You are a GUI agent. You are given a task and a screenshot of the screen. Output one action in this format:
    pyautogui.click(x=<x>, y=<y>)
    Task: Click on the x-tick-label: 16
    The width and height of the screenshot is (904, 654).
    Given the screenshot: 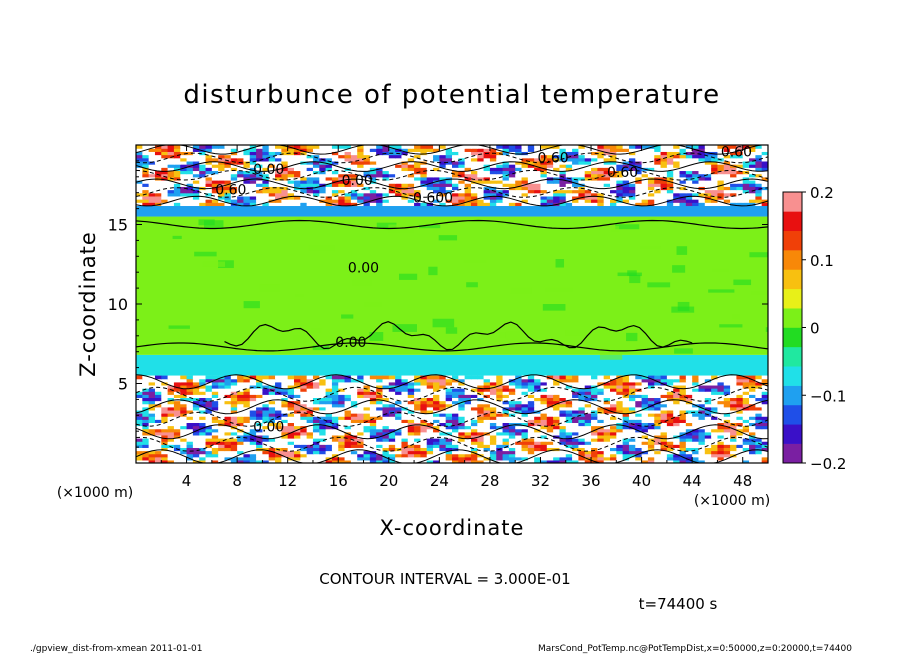 What is the action you would take?
    pyautogui.click(x=338, y=481)
    